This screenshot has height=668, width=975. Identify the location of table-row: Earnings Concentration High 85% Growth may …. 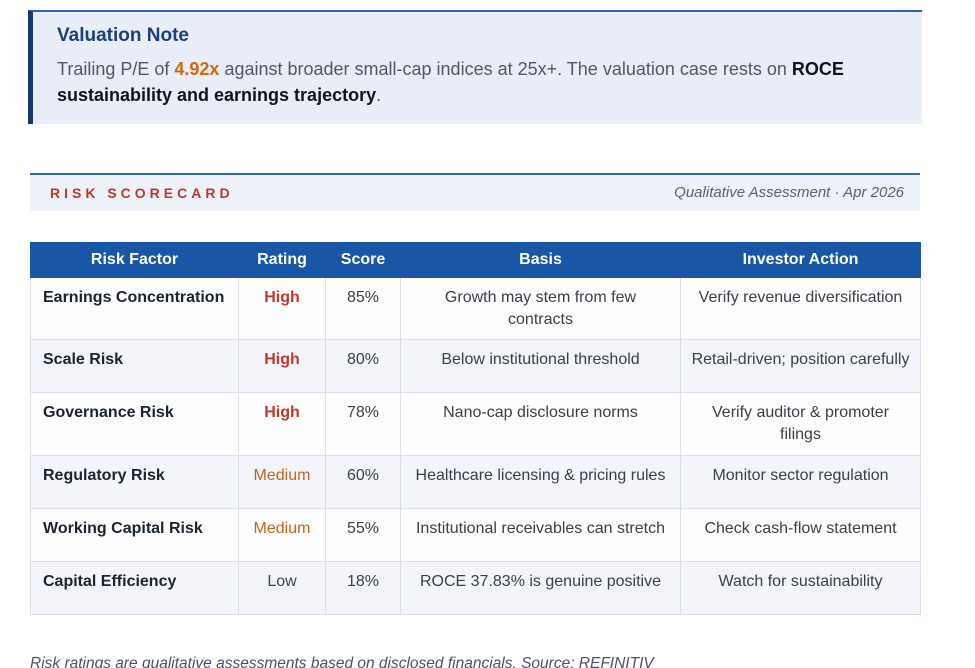
(475, 309).